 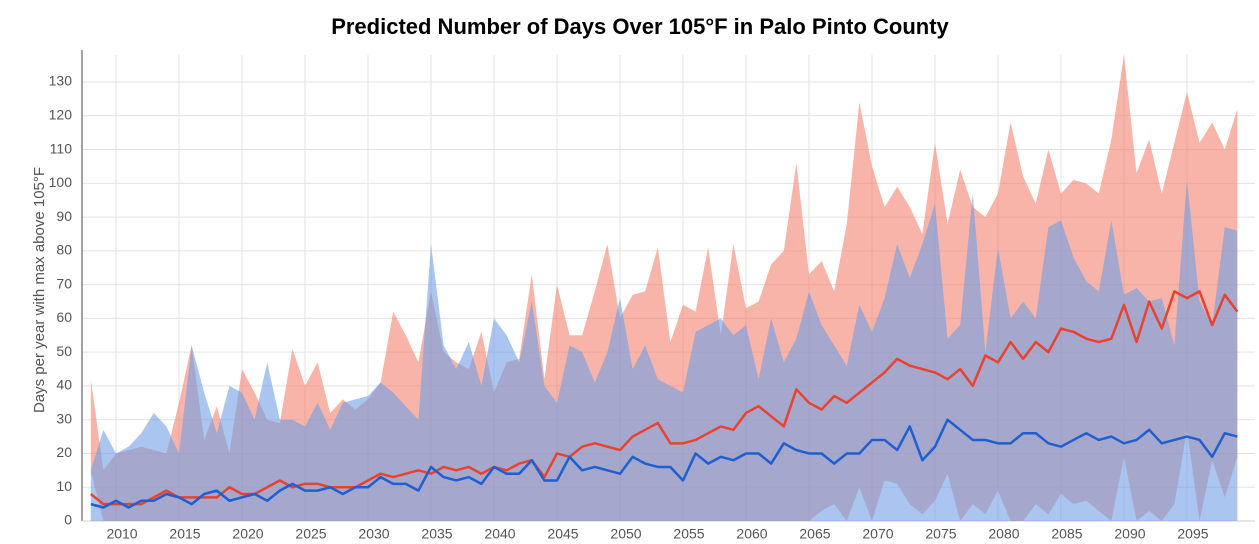 What do you see at coordinates (61, 81) in the screenshot?
I see `y-tick-label: 130` at bounding box center [61, 81].